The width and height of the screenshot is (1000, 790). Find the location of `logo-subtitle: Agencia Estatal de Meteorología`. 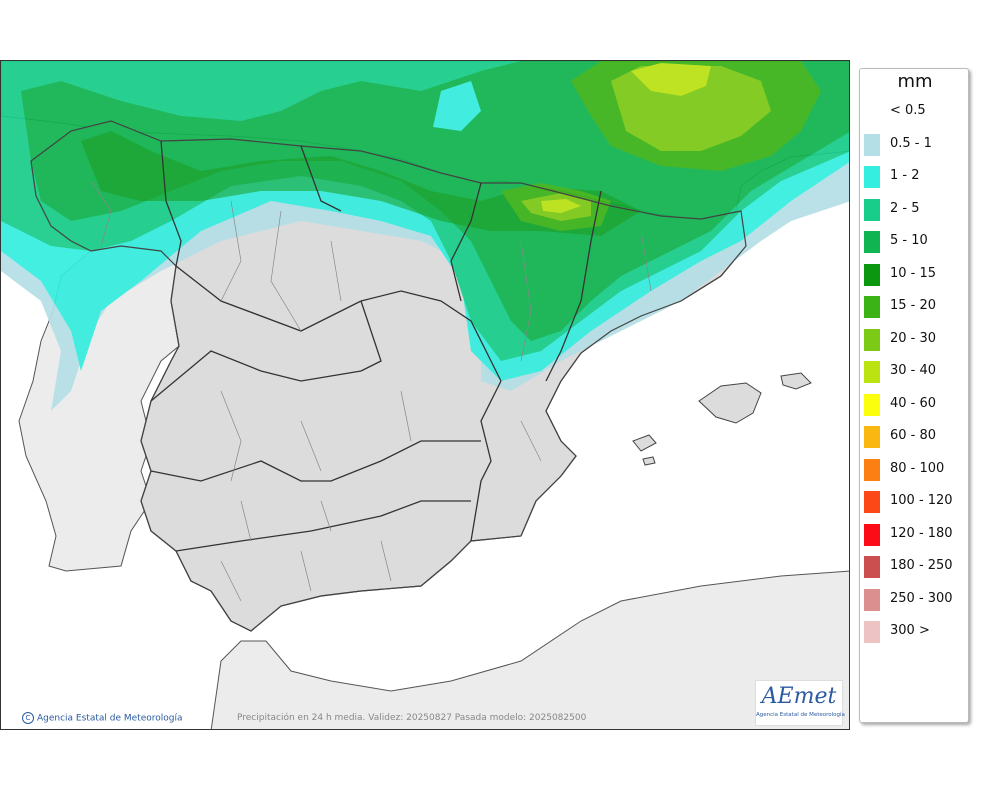

logo-subtitle: Agencia Estatal de Meteorología is located at coordinates (800, 715).